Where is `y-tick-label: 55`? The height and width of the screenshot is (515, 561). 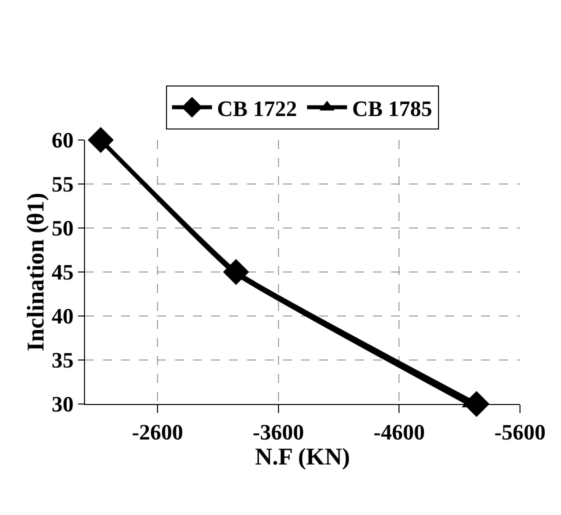
y-tick-label: 55 is located at coordinates (63, 184).